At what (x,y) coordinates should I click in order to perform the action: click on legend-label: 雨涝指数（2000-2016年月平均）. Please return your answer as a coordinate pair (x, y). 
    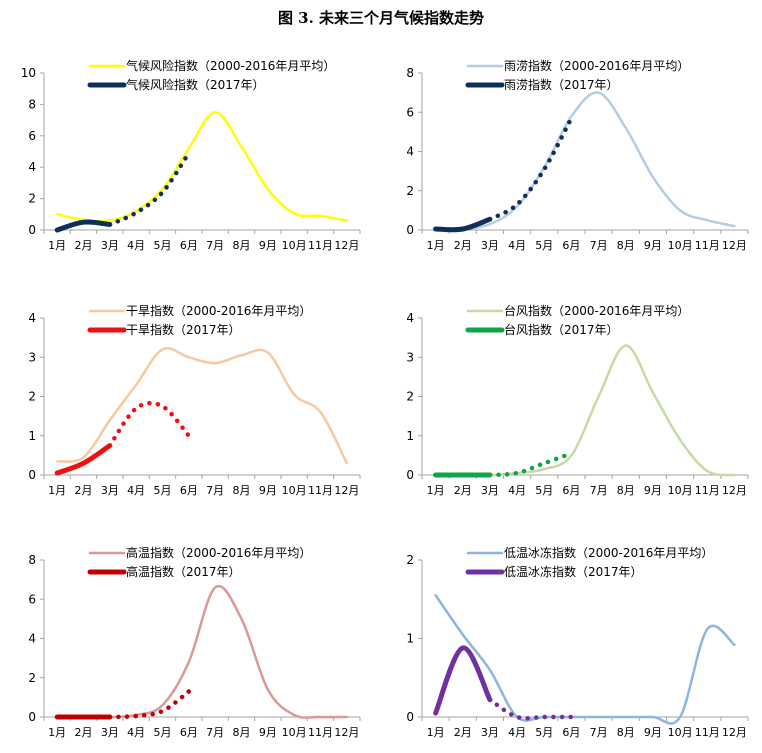
    Looking at the image, I should click on (596, 65).